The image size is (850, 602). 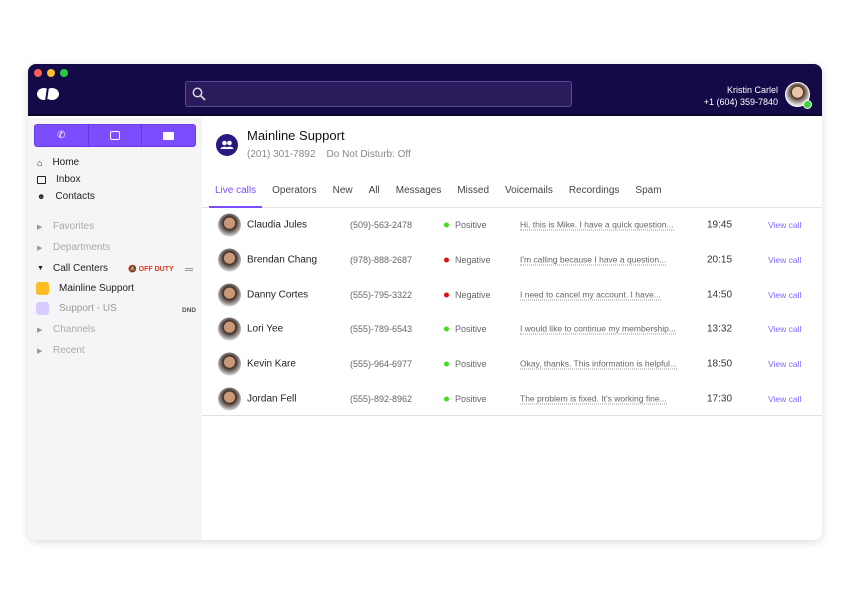 I want to click on caller-name: Brendan Chang, so click(x=282, y=260).